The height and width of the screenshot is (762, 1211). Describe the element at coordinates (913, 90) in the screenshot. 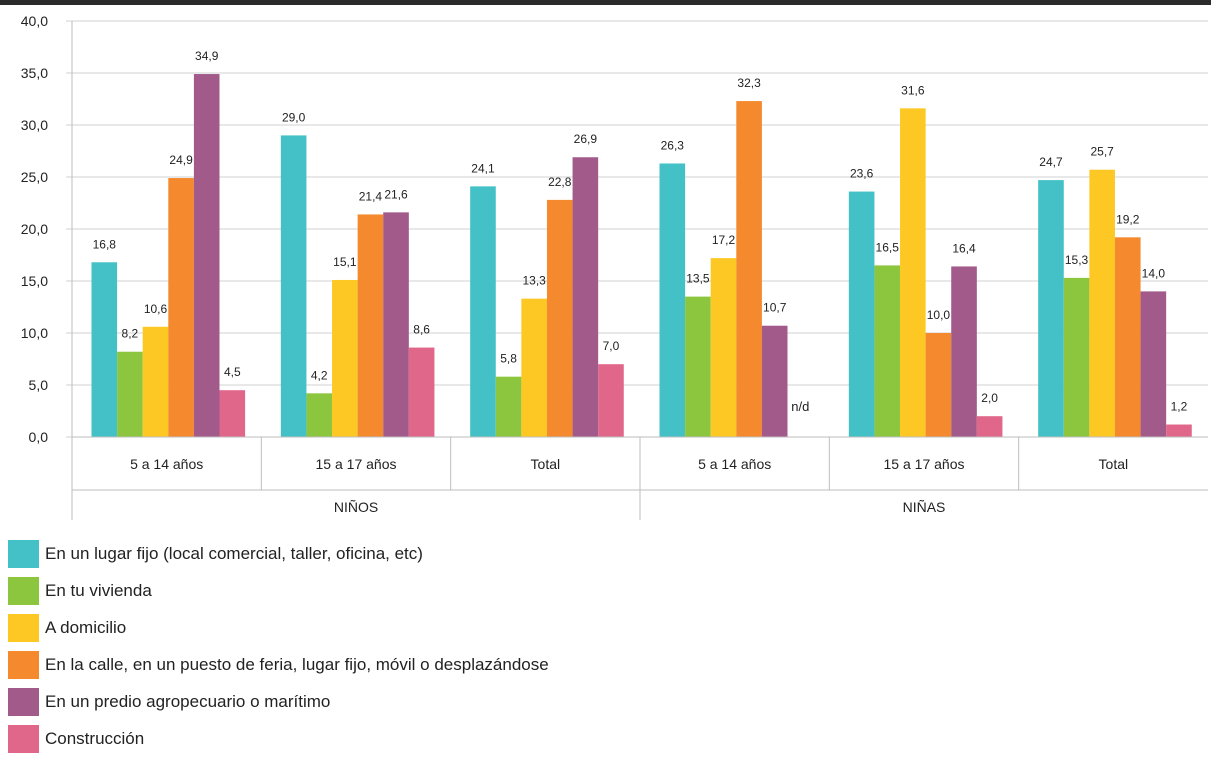

I see `data-label: 31,6` at that location.